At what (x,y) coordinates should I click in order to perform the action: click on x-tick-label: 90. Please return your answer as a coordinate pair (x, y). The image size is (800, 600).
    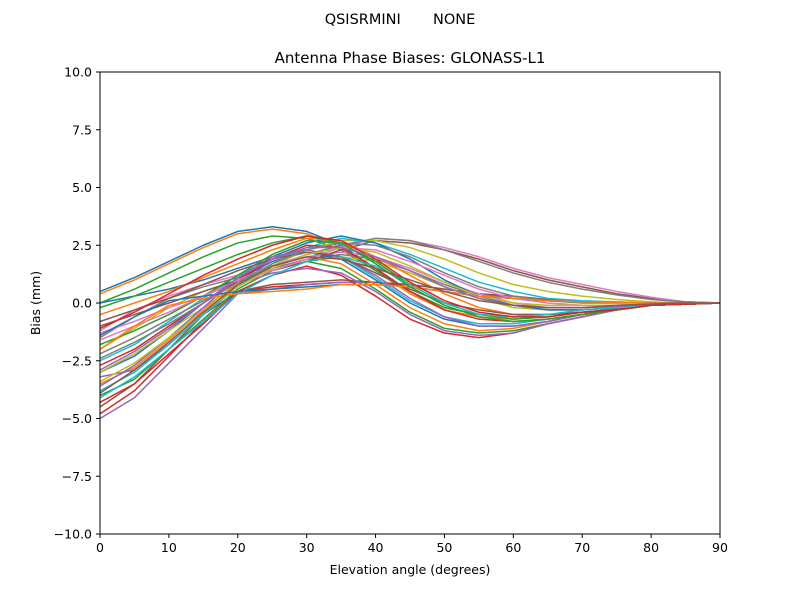
    Looking at the image, I should click on (720, 547).